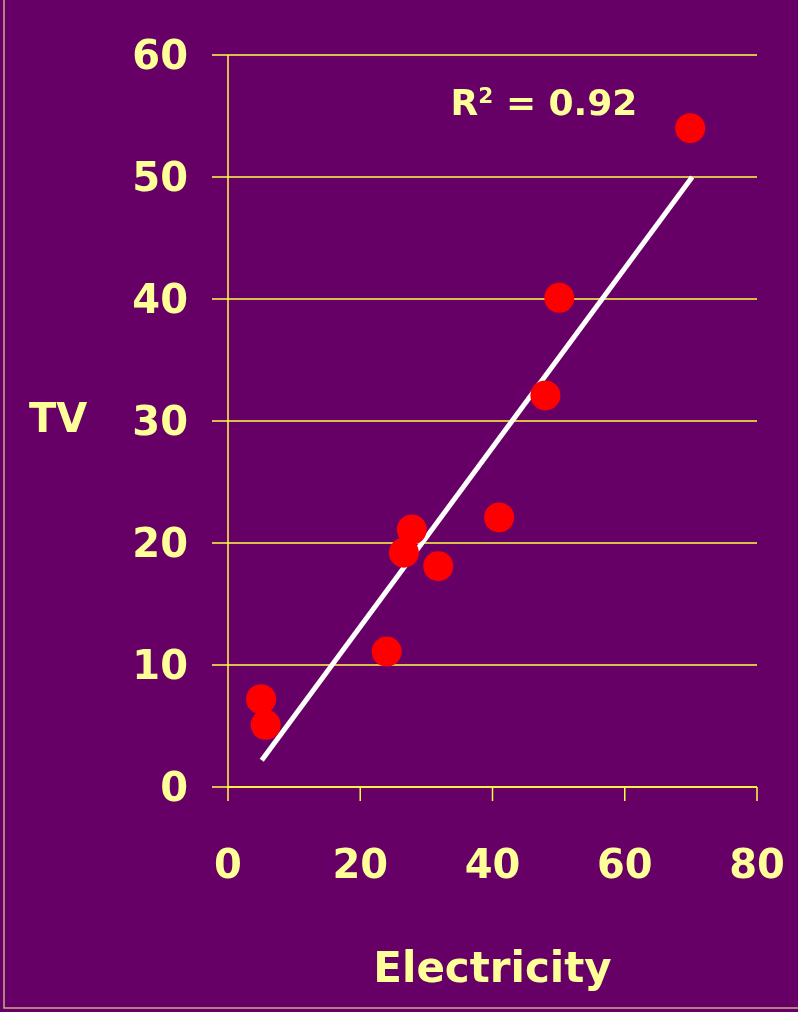  What do you see at coordinates (492, 967) in the screenshot?
I see `x-axis-title: Electricity` at bounding box center [492, 967].